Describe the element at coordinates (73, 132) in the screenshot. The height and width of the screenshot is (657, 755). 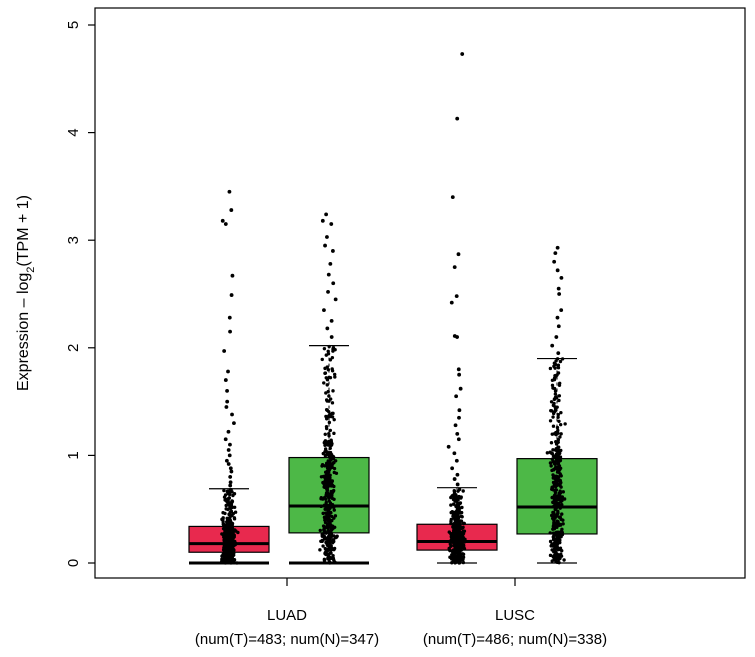
I see `y-tick-label: 4` at that location.